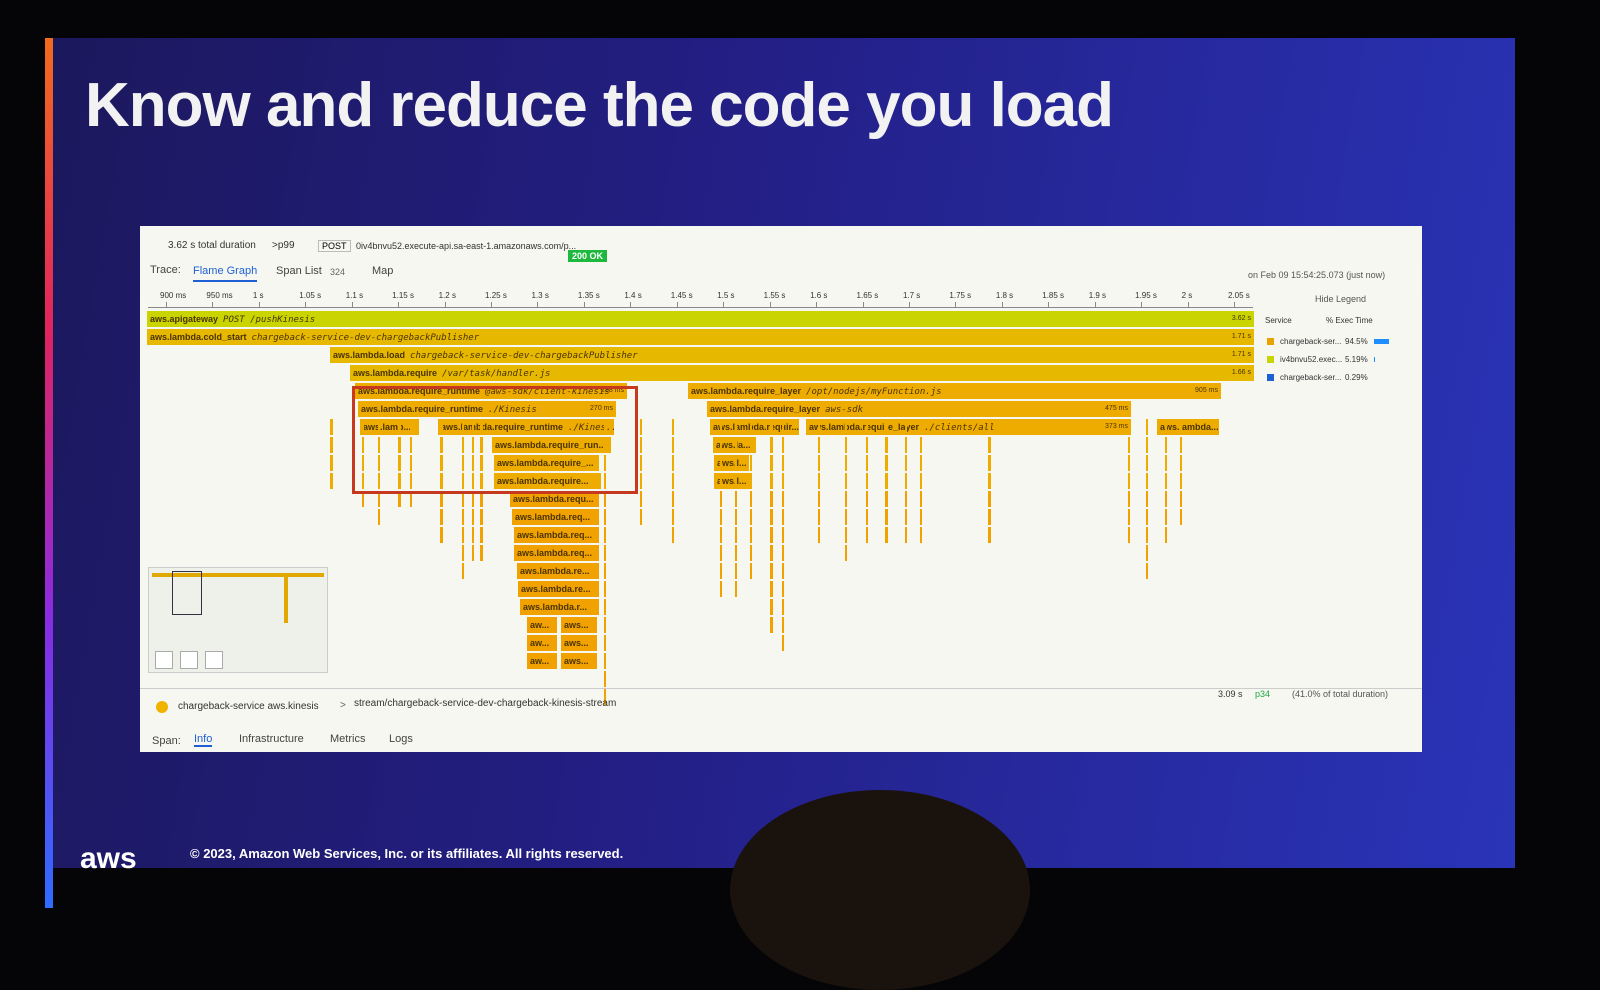  Describe the element at coordinates (496, 374) in the screenshot. I see `frame-detail: /var/task/handler.js` at that location.